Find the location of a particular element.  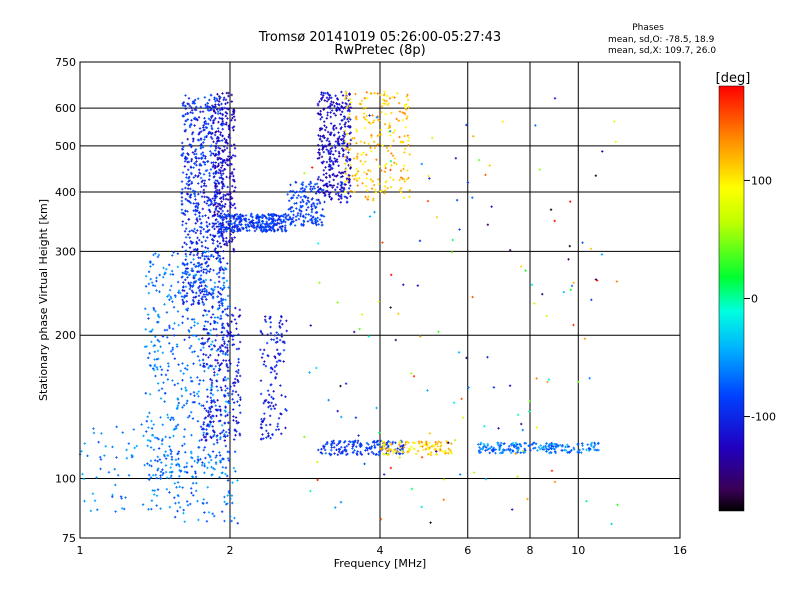

y-tick-label: 500 is located at coordinates (65, 146).